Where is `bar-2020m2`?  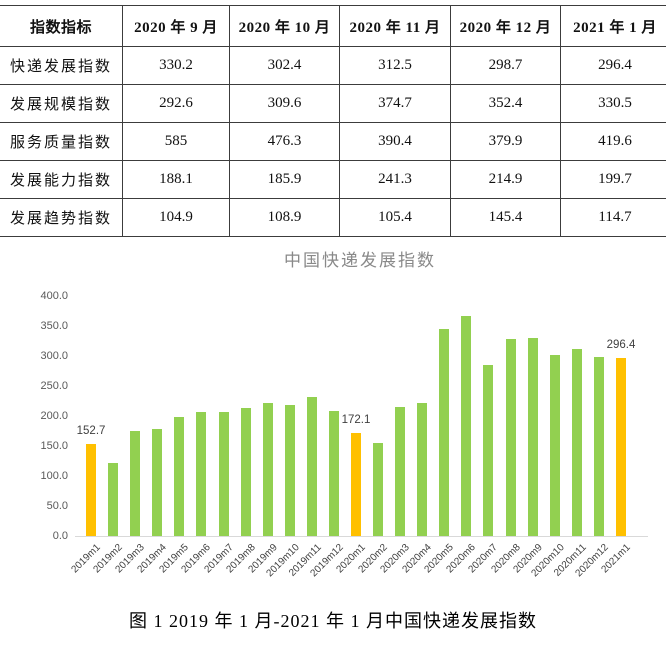
bar-2020m2 is located at coordinates (378, 489).